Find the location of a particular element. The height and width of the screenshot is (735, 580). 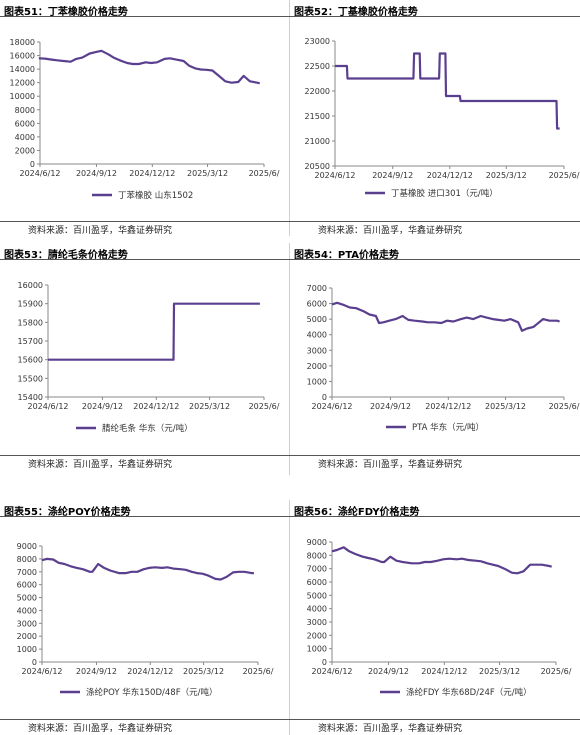

y-tick-label: 15600 is located at coordinates (30, 360).